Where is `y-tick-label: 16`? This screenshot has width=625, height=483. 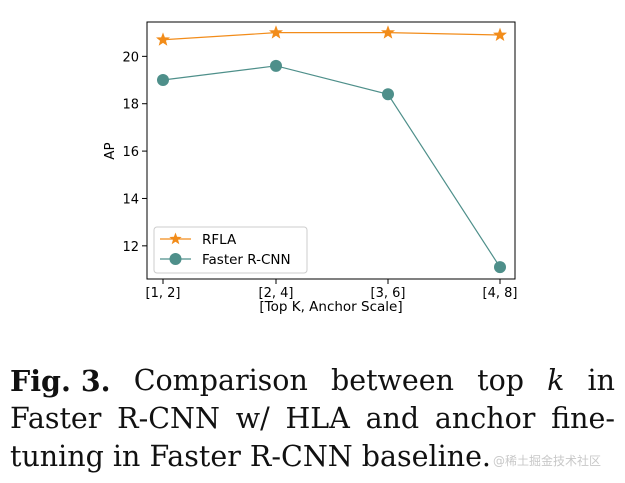
y-tick-label: 16 is located at coordinates (130, 152).